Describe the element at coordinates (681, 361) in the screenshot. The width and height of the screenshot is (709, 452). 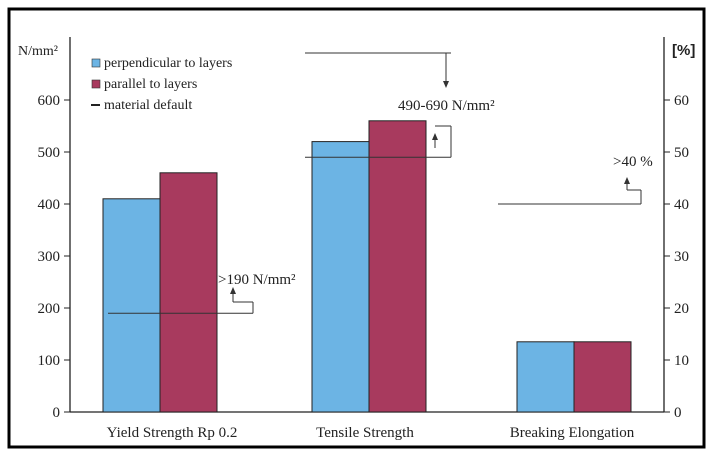
I see `y-right-tick-label: 10` at that location.